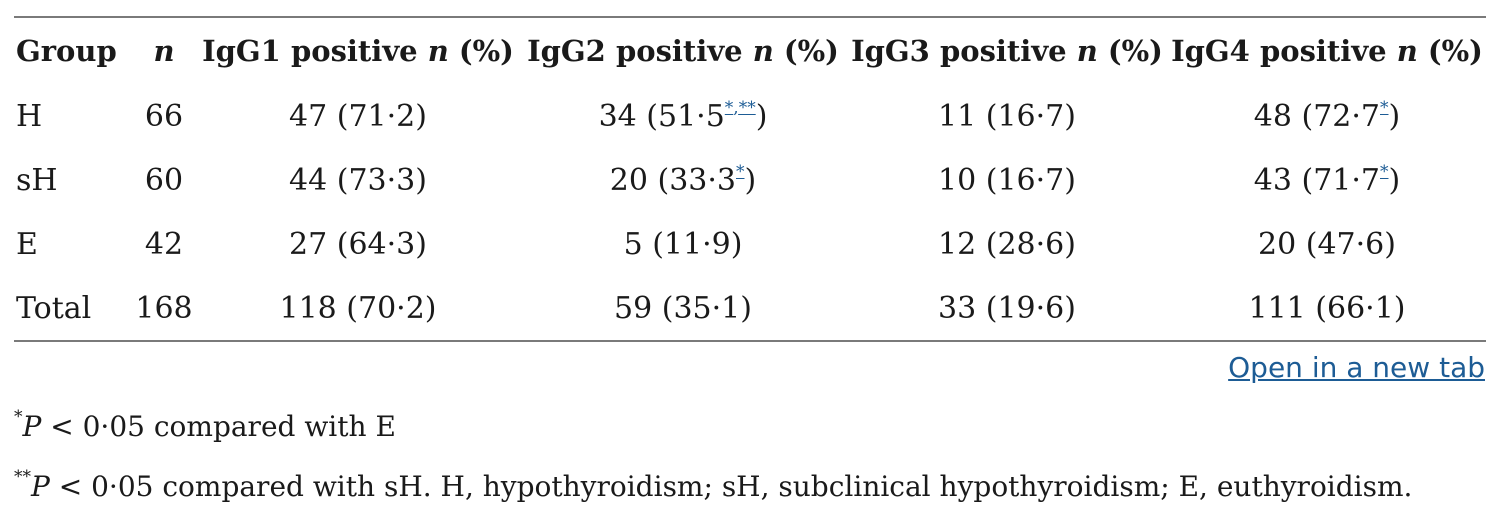  I want to click on footnote-markers: *,**, so click(740, 108).